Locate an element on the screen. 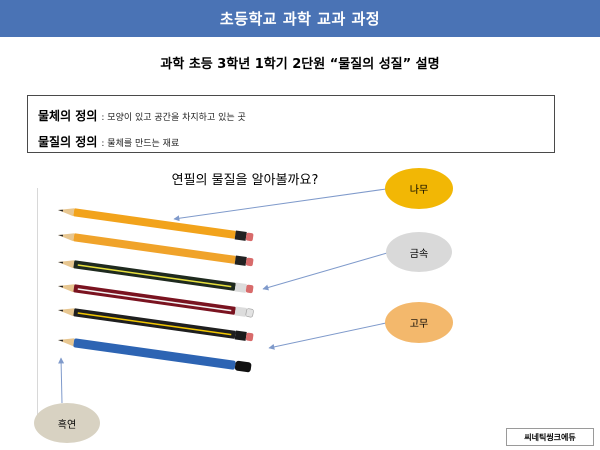 The width and height of the screenshot is (600, 450). graphite-bubble: 흑연 is located at coordinates (67, 423).